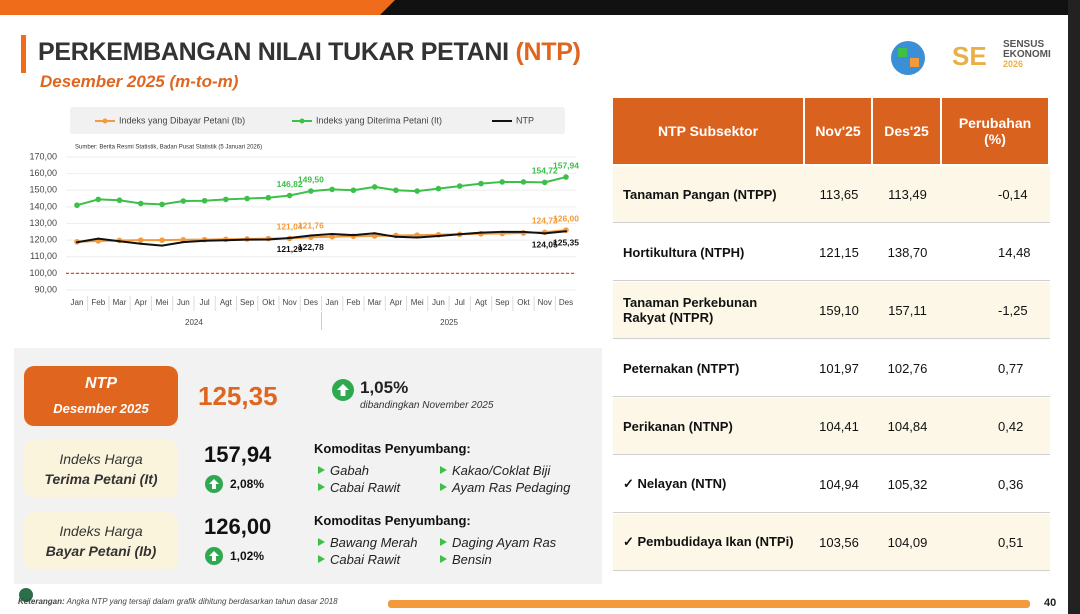 The image size is (1080, 614). Describe the element at coordinates (43, 190) in the screenshot. I see `y-tick-label: 150,00` at that location.